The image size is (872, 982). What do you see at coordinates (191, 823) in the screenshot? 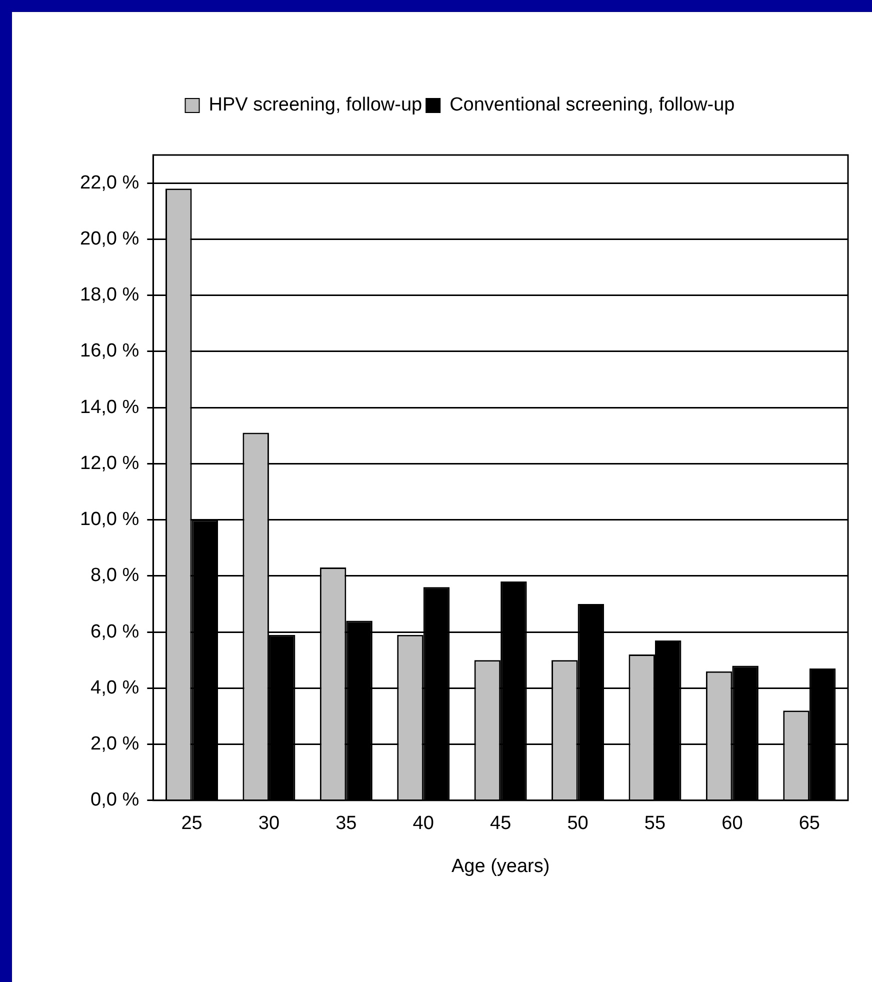
I see `x-tick-label: 25` at bounding box center [191, 823].